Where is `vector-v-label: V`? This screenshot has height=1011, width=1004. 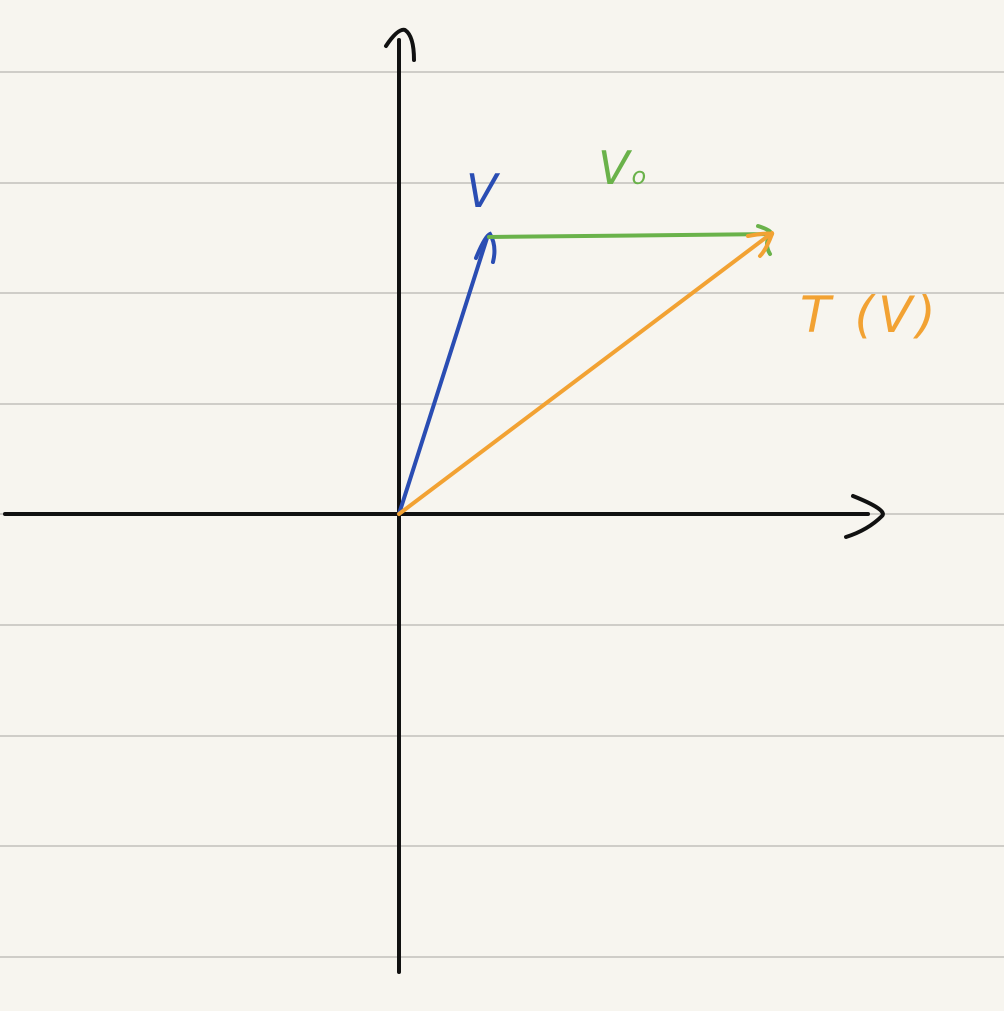
vector-v-label: V is located at coordinates (483, 191).